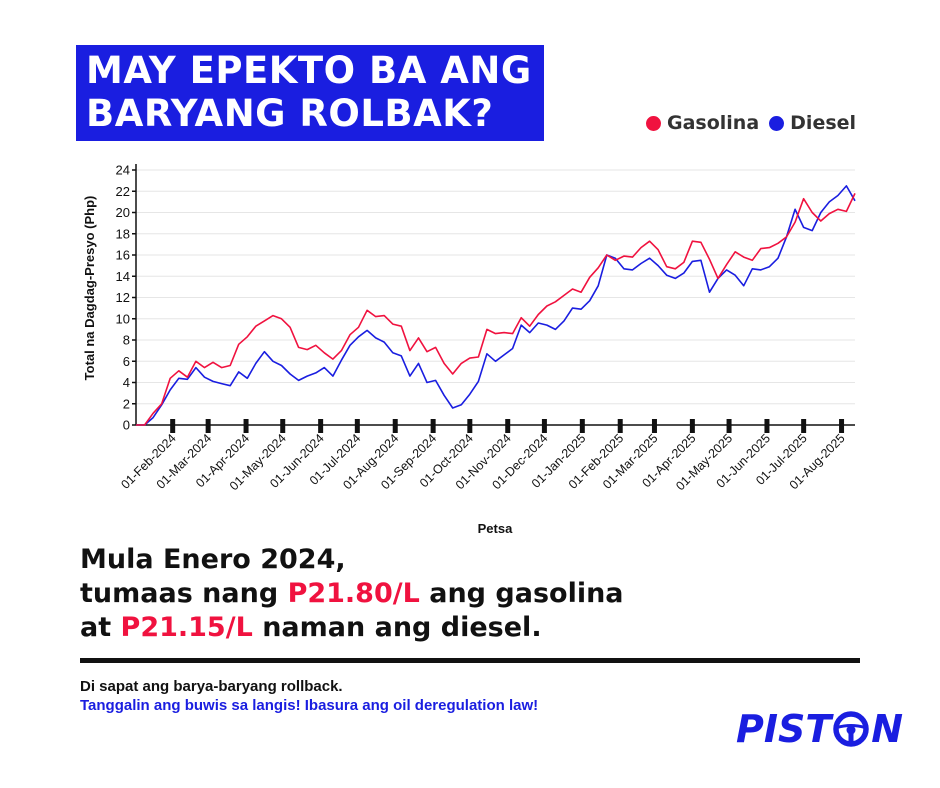 This screenshot has height=788, width=940. Describe the element at coordinates (397, 627) in the screenshot. I see `headline-line-3-post: naman ang diesel.` at that location.